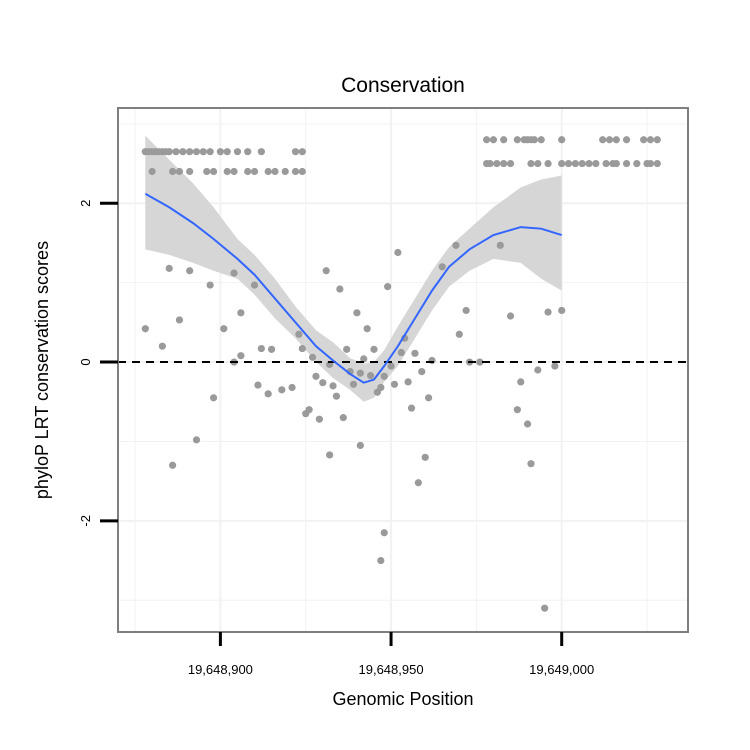  What do you see at coordinates (85, 203) in the screenshot?
I see `y-tick-label: 2` at bounding box center [85, 203].